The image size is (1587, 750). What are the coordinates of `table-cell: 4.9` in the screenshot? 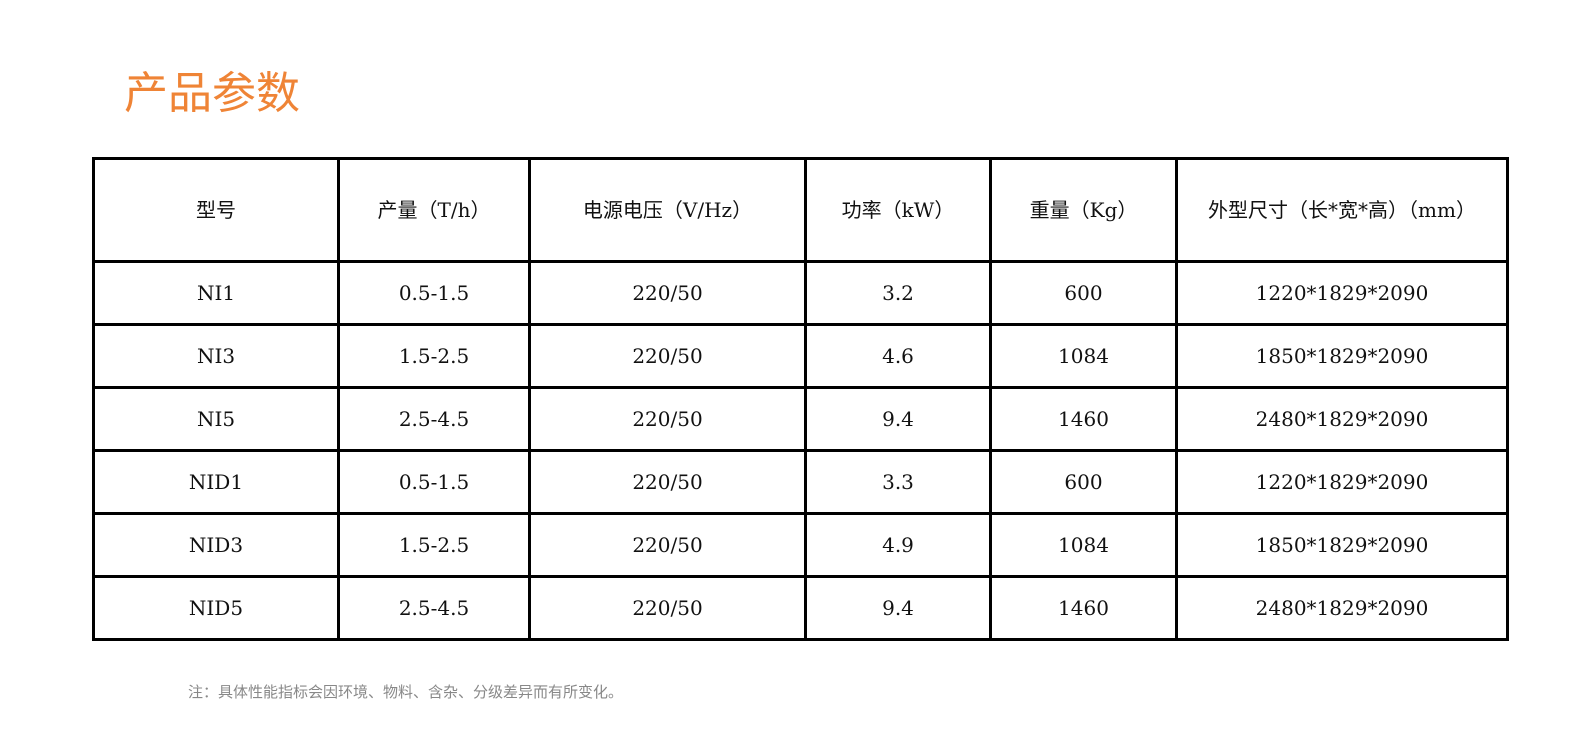 It's located at (898, 545).